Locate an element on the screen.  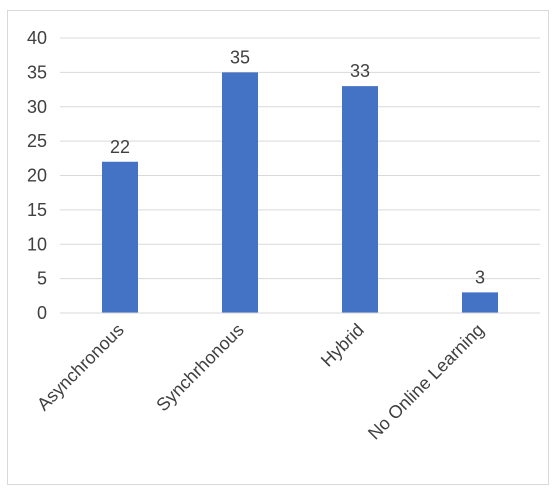
x-tick-label: No Online Learning is located at coordinates (426, 382).